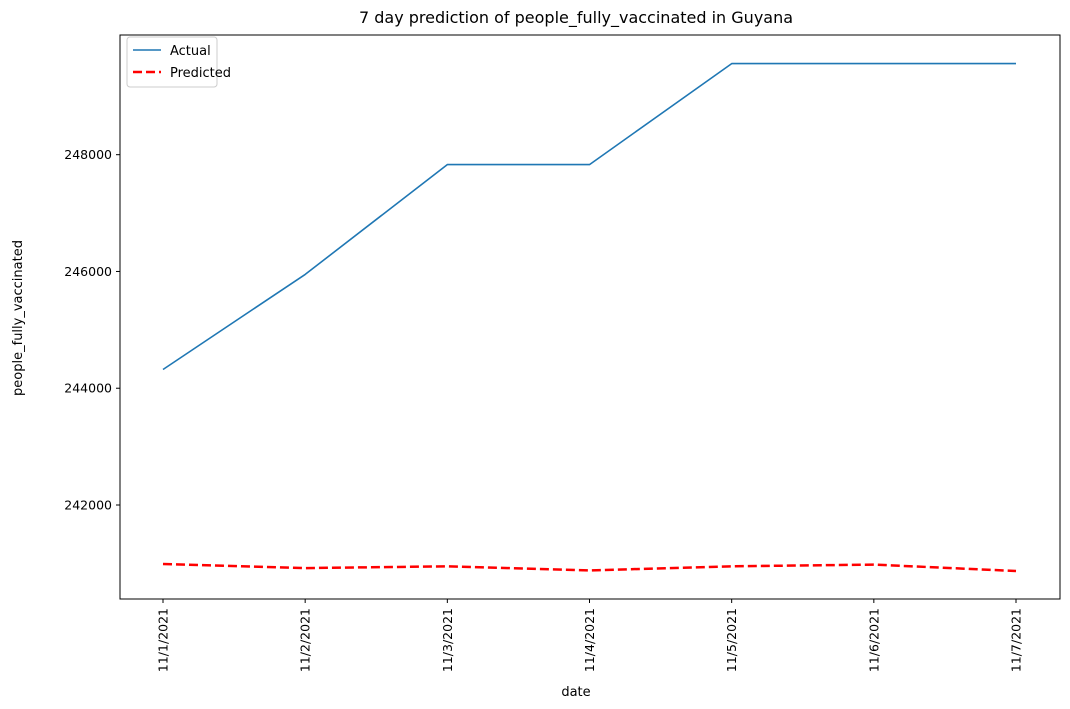 The width and height of the screenshot is (1070, 709). I want to click on x-tick-label: 11/3/2021, so click(447, 640).